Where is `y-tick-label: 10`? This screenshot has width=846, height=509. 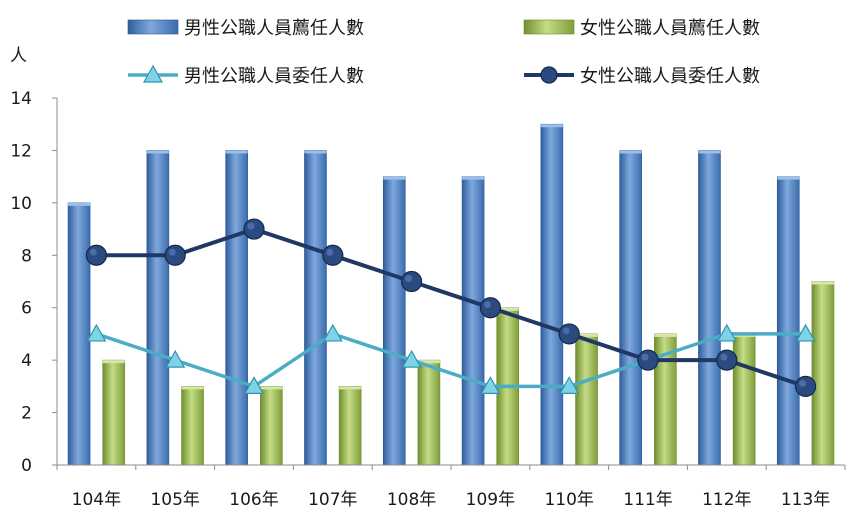 y-tick-label: 10 is located at coordinates (21, 204).